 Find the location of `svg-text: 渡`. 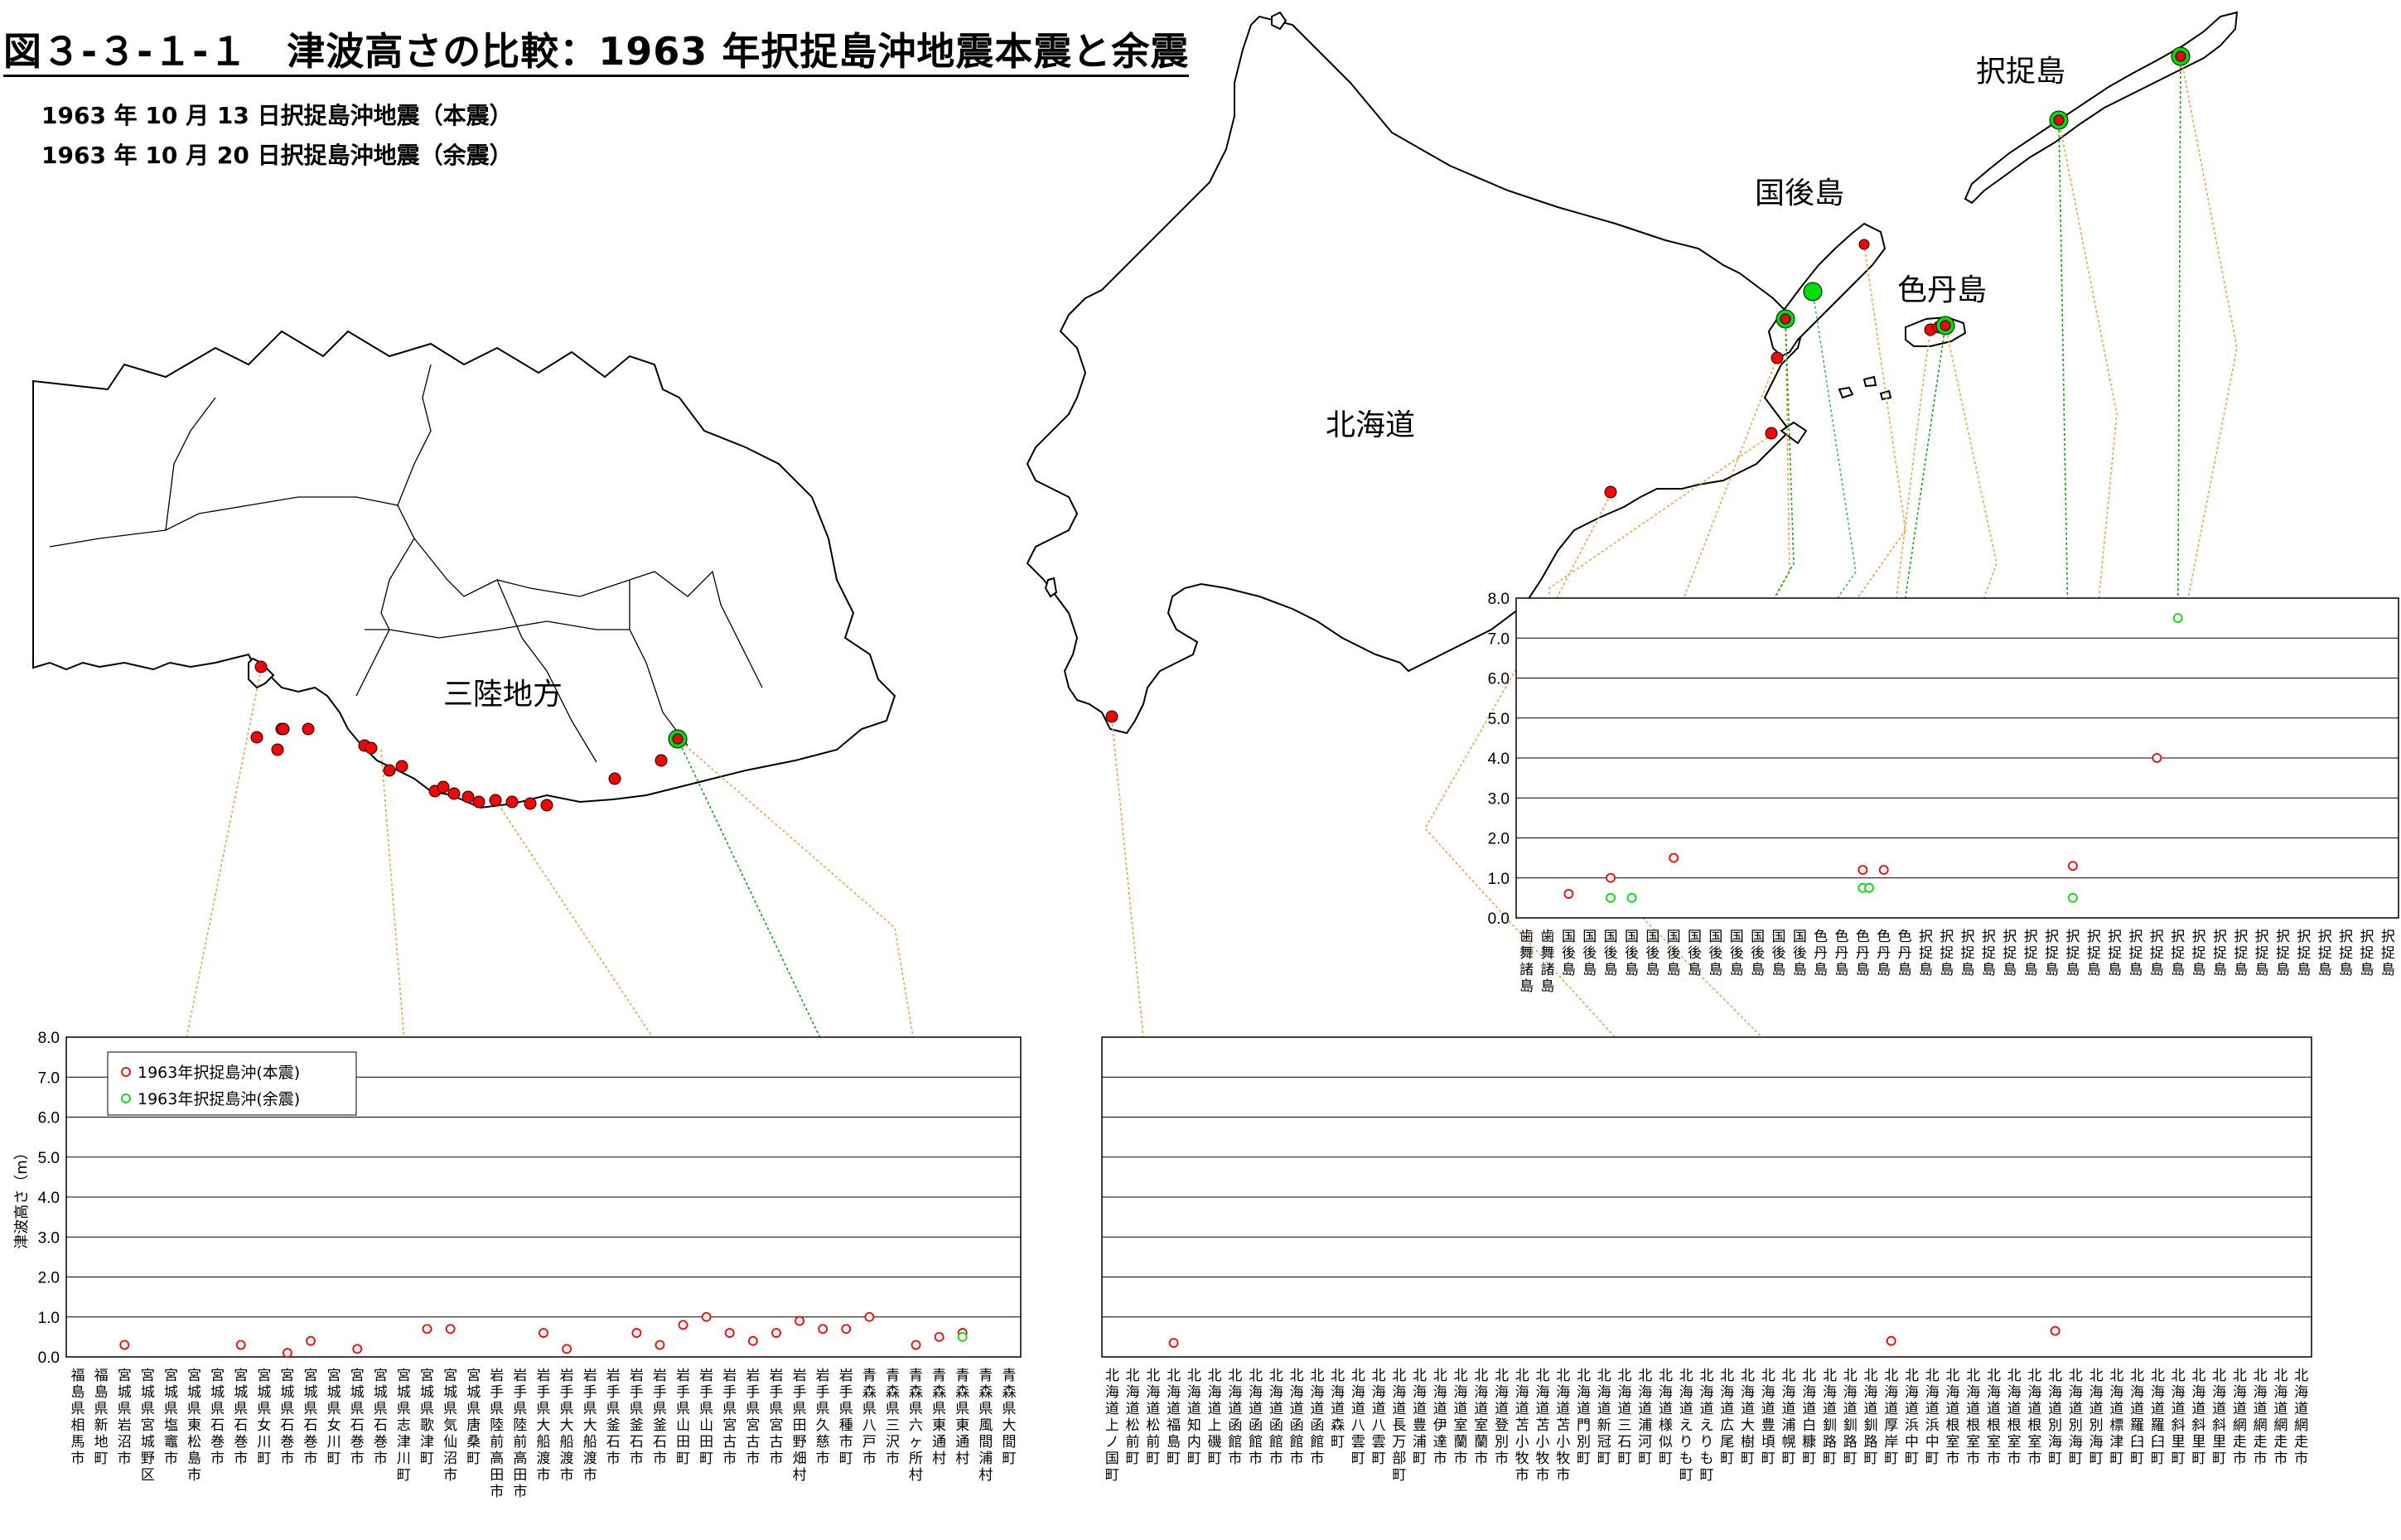

svg-text: 渡 is located at coordinates (590, 1459).